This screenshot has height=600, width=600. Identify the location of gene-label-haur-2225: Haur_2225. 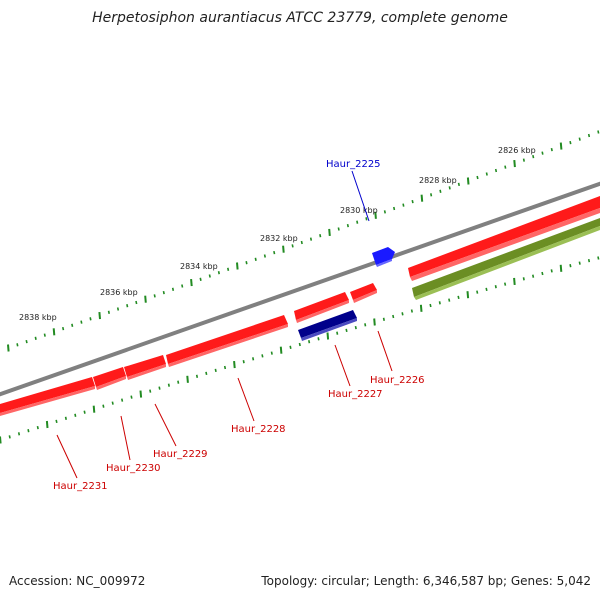
(353, 164).